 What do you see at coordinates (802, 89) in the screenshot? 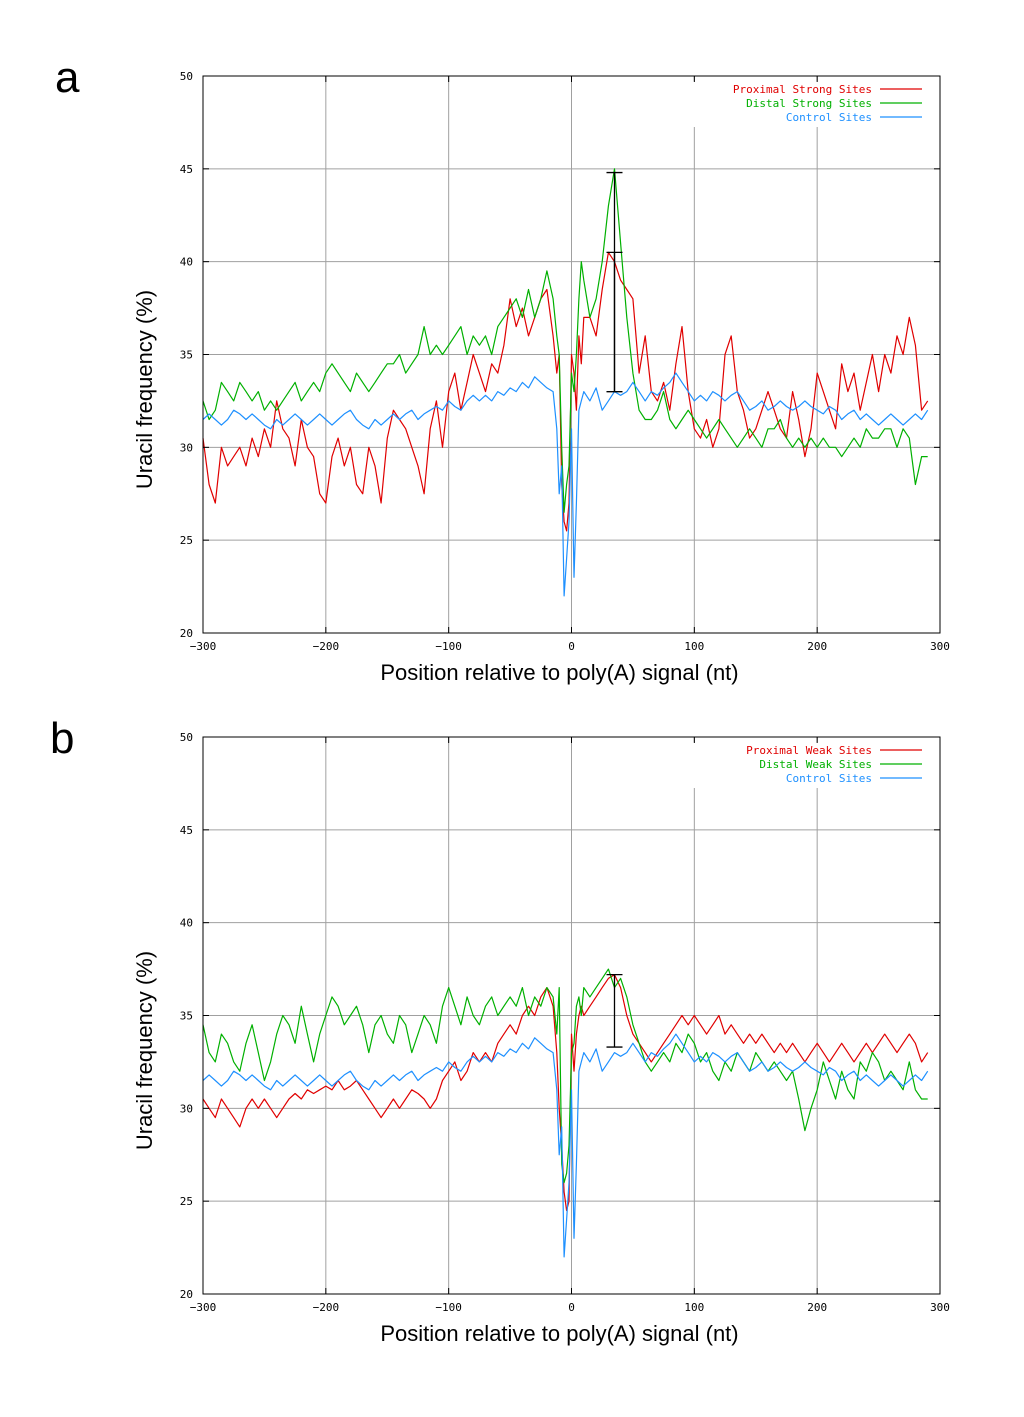
I see `legend-label: Proximal Strong Sites` at bounding box center [802, 89].